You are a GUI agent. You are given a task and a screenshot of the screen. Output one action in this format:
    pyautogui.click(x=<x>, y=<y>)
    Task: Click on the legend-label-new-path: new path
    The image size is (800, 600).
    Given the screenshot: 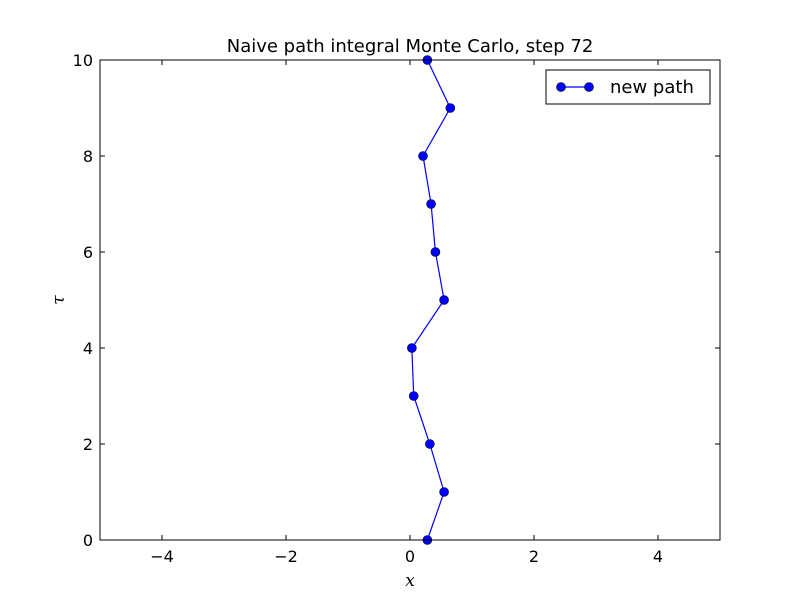 What is the action you would take?
    pyautogui.click(x=652, y=87)
    